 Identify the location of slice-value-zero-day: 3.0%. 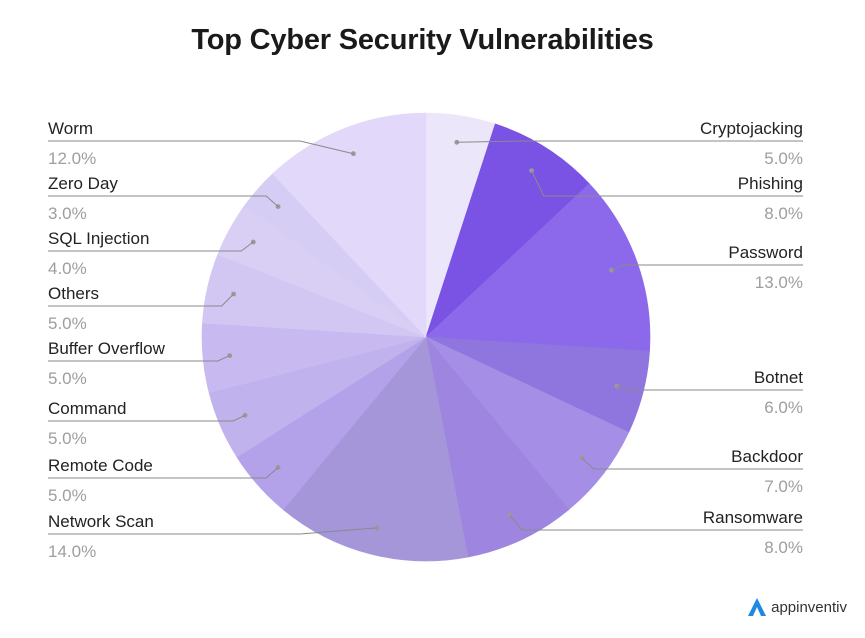
(67, 213).